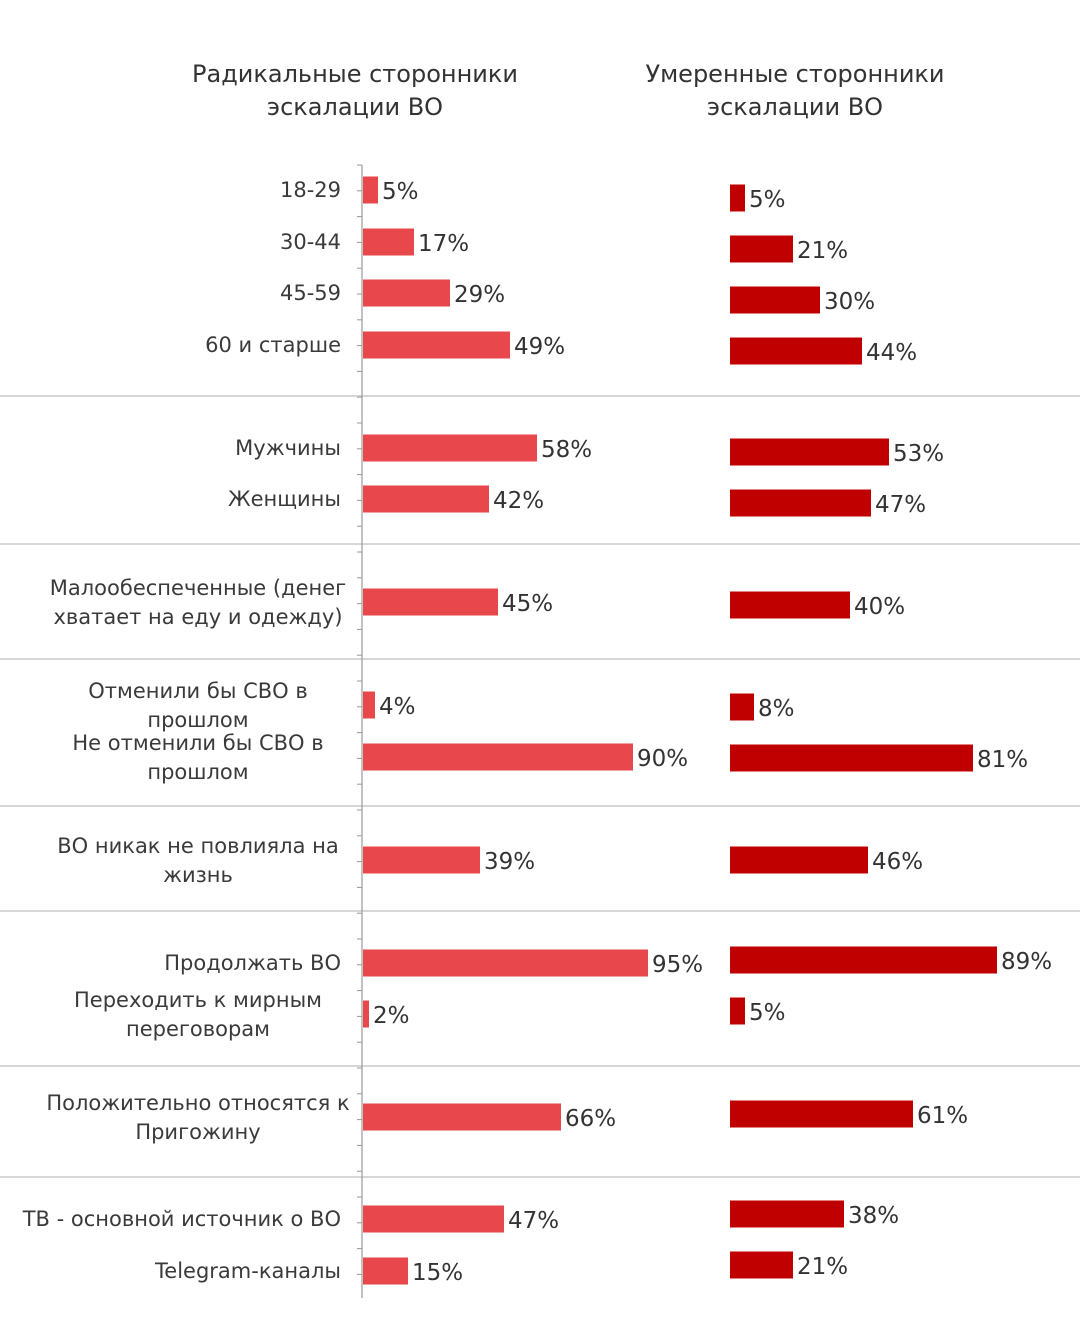 The width and height of the screenshot is (1080, 1317). What do you see at coordinates (918, 454) in the screenshot?
I see `value-label-moderate: 53%` at bounding box center [918, 454].